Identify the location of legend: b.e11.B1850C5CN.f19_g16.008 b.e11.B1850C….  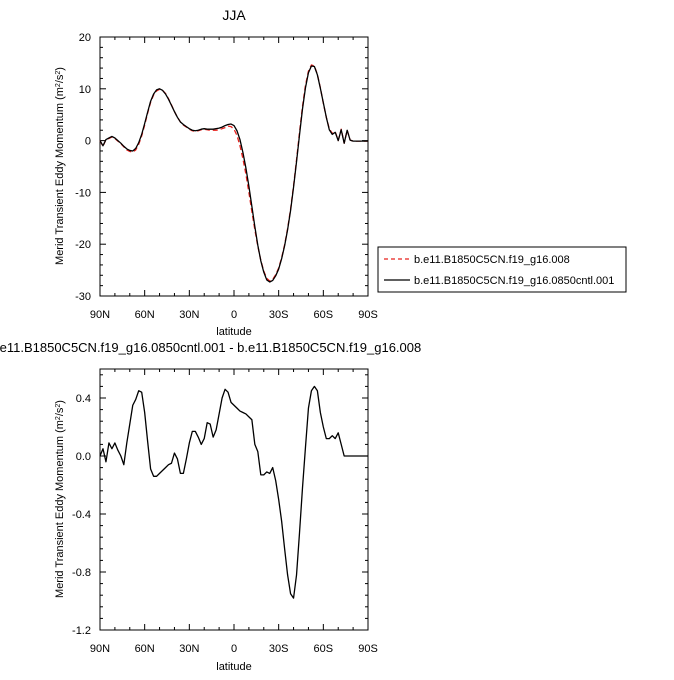
(502, 269).